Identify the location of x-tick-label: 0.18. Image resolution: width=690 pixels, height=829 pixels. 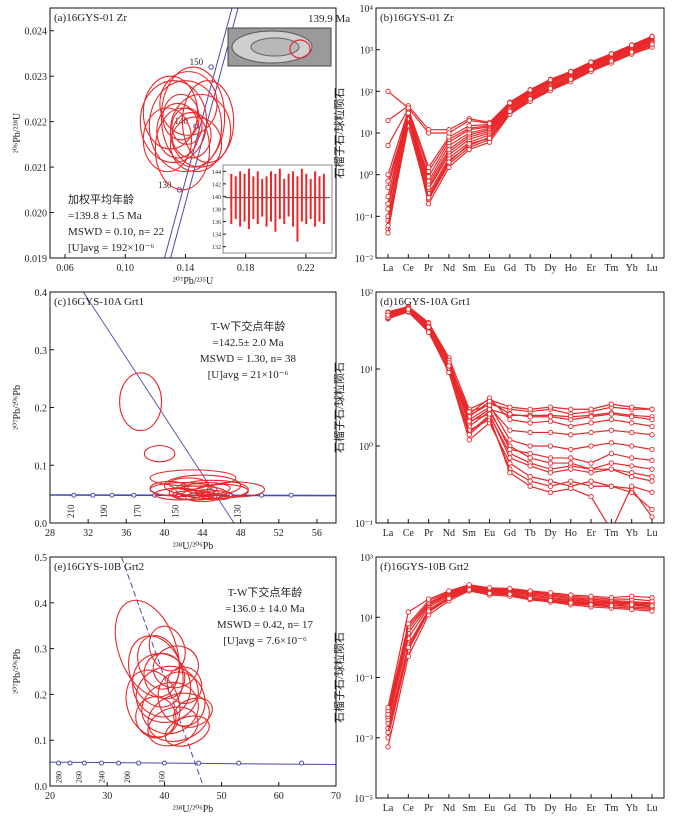
(246, 268).